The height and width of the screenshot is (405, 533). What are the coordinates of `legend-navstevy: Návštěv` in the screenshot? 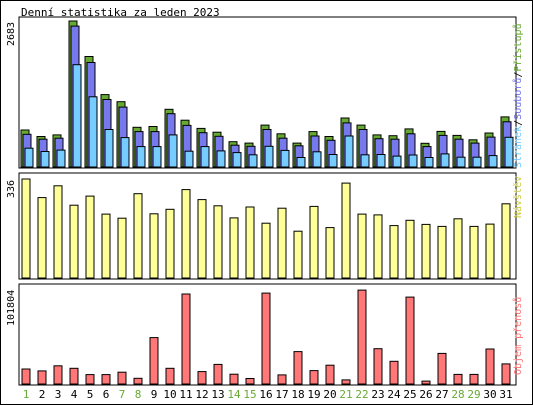 It's located at (518, 197).